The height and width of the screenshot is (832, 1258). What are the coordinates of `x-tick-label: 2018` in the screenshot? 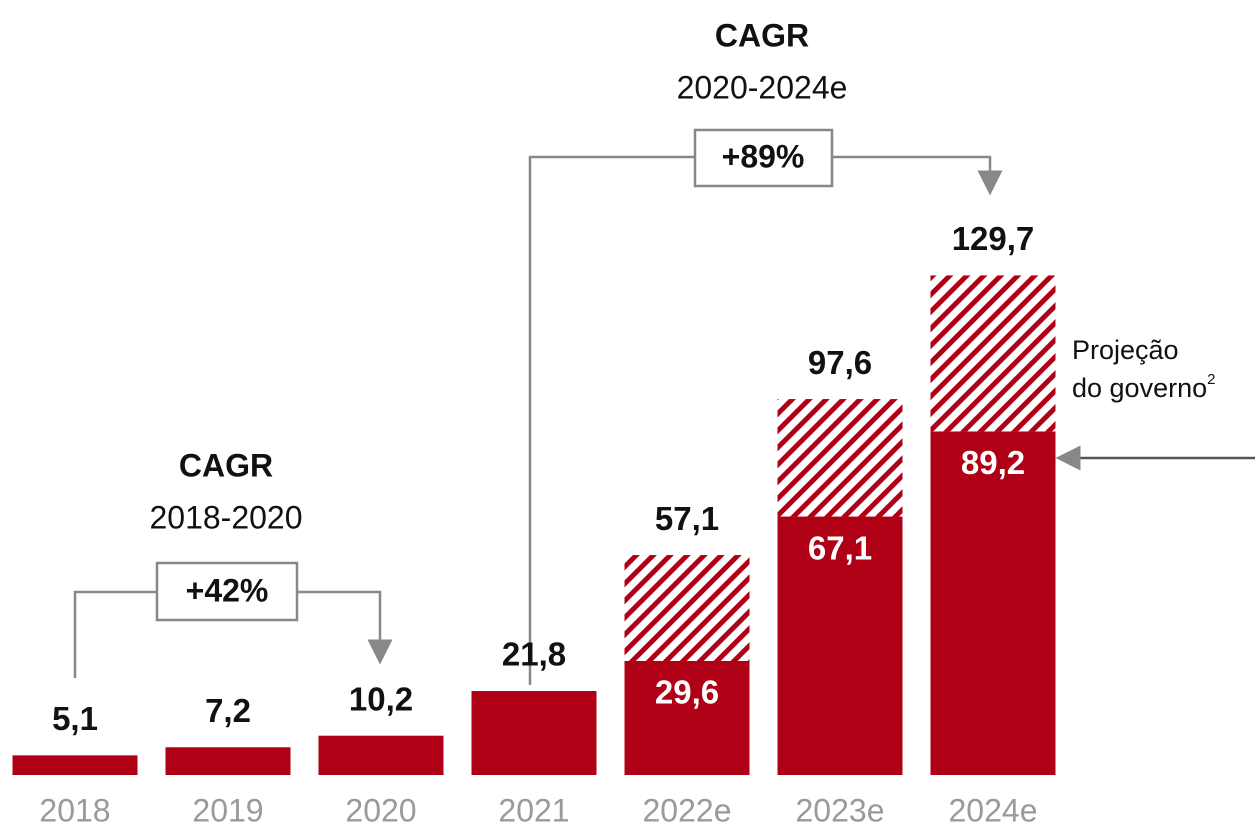 It's located at (74, 810).